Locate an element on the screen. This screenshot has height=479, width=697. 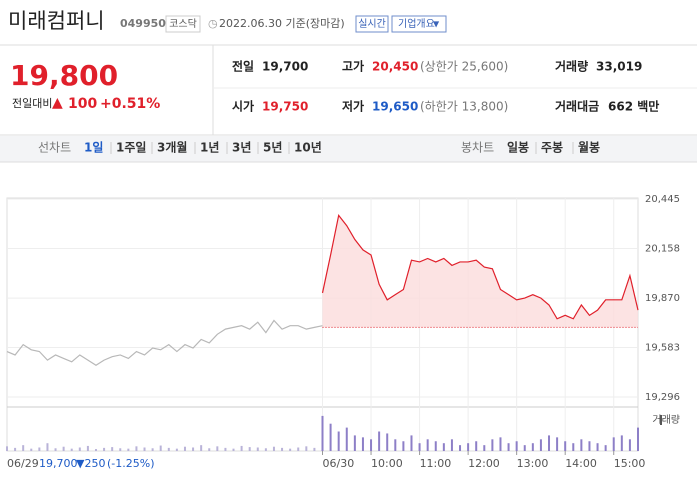
stat-value: 19,750 is located at coordinates (285, 107).